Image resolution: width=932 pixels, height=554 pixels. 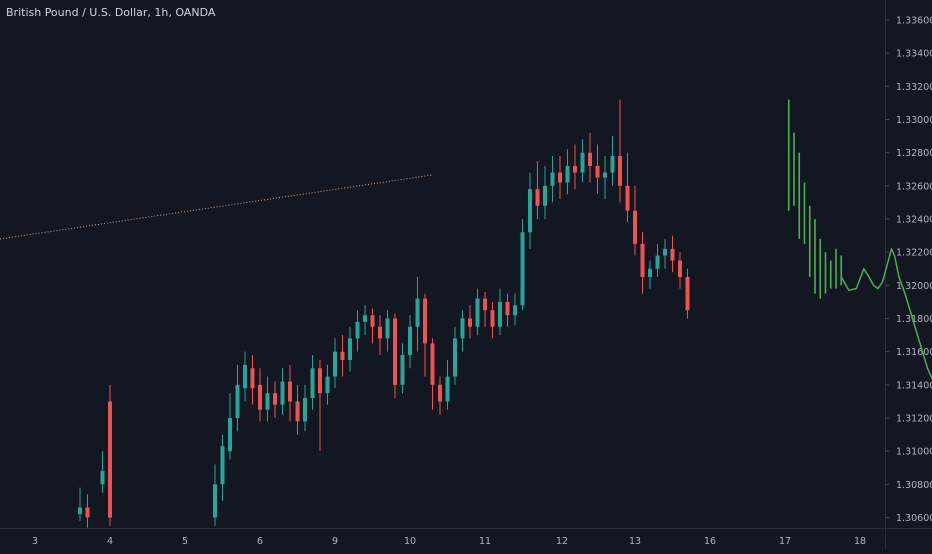 What do you see at coordinates (886, 314) in the screenshot?
I see `projection-line` at bounding box center [886, 314].